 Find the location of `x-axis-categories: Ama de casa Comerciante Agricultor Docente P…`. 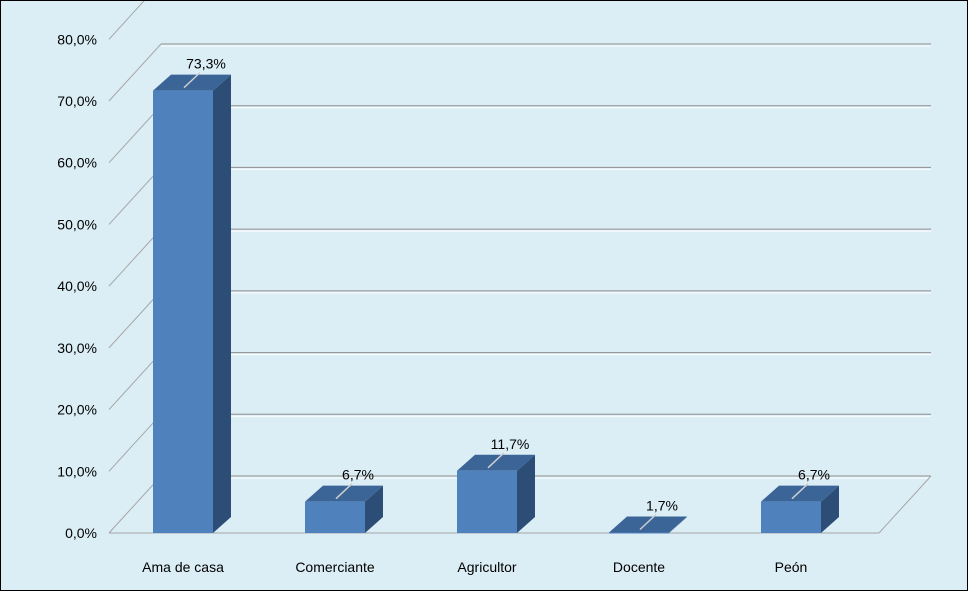

x-axis-categories: Ama de casa Comerciante Agricultor Docente P… is located at coordinates (474, 567).